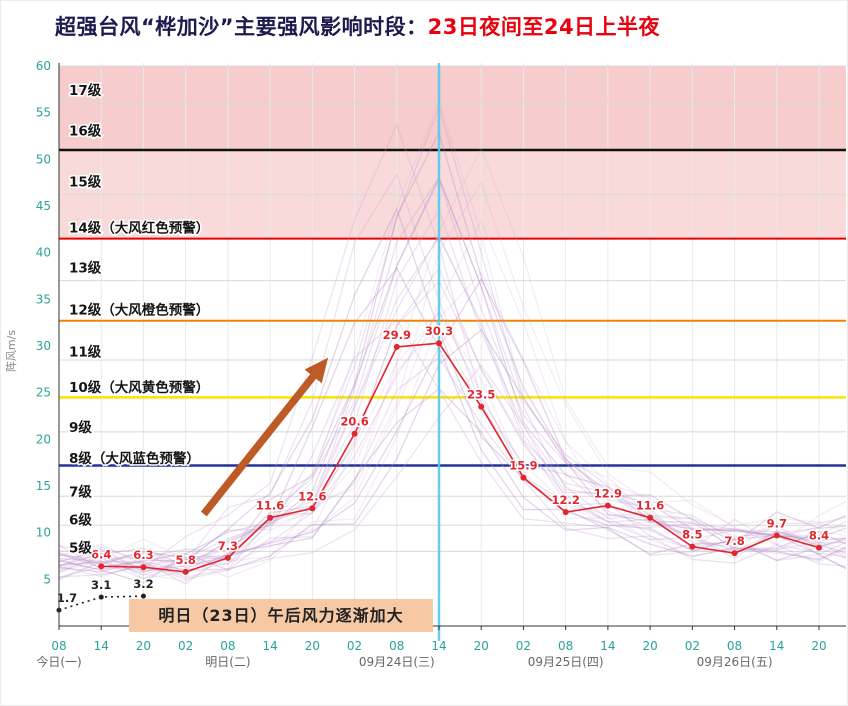 The image size is (848, 706). Describe the element at coordinates (43, 66) in the screenshot. I see `y-axis-tick-label: 60` at that location.